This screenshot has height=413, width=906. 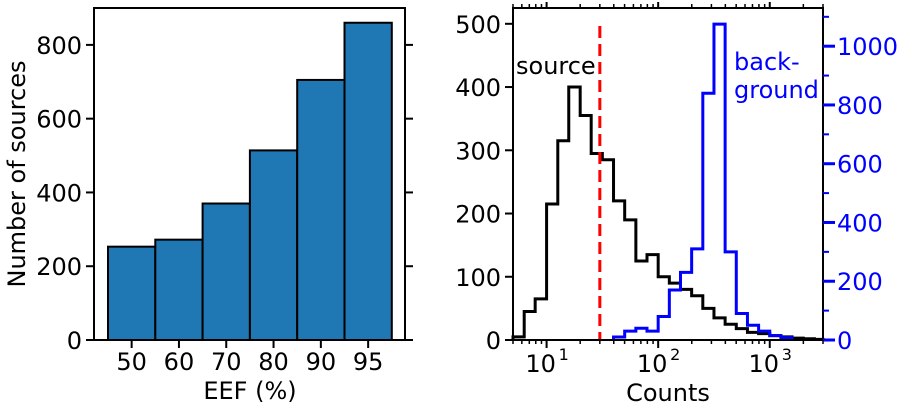 What do you see at coordinates (368, 362) in the screenshot?
I see `x-tick-label: 95` at bounding box center [368, 362].